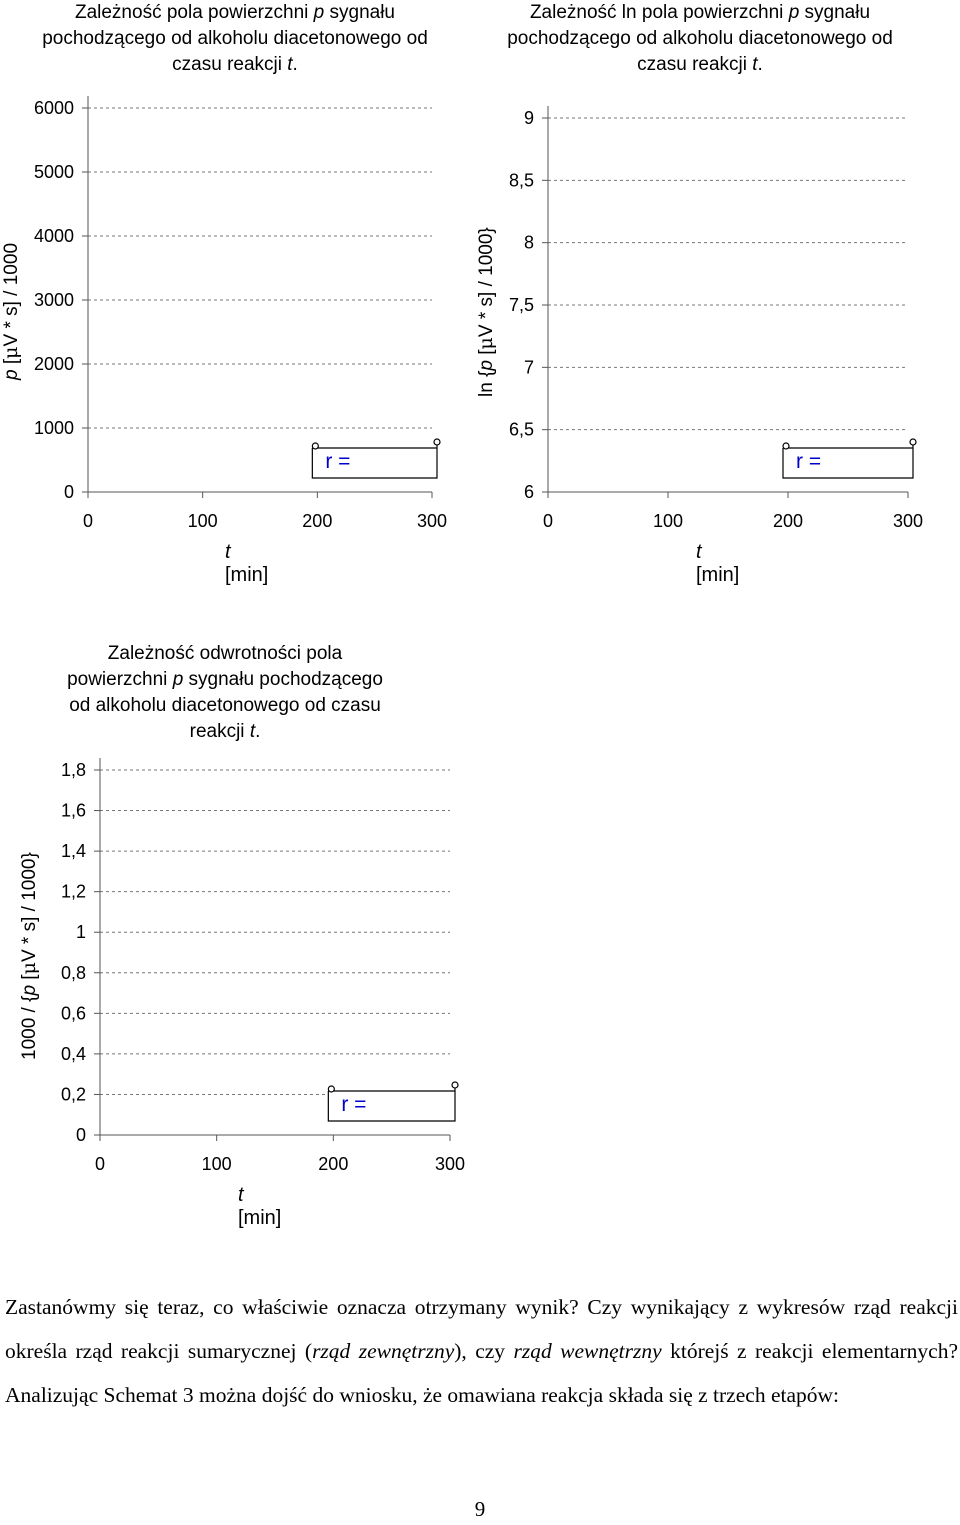 This screenshot has height=1525, width=960. Describe the element at coordinates (240, 313) in the screenshot. I see `chart-1-plot: 0 1000 2000 3000 4000 5000 6000 0 100 200 300 r =` at that location.